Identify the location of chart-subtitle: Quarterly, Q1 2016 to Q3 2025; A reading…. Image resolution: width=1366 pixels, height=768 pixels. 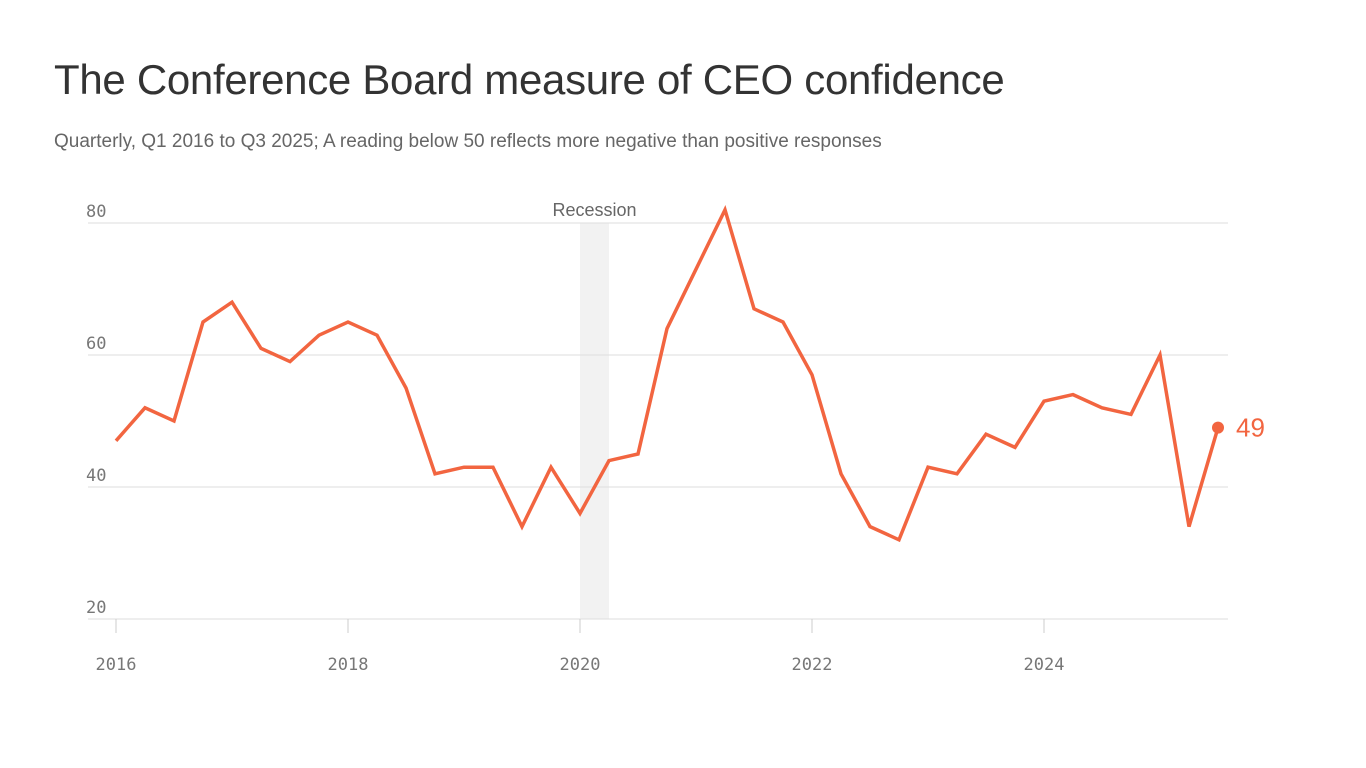
(468, 141).